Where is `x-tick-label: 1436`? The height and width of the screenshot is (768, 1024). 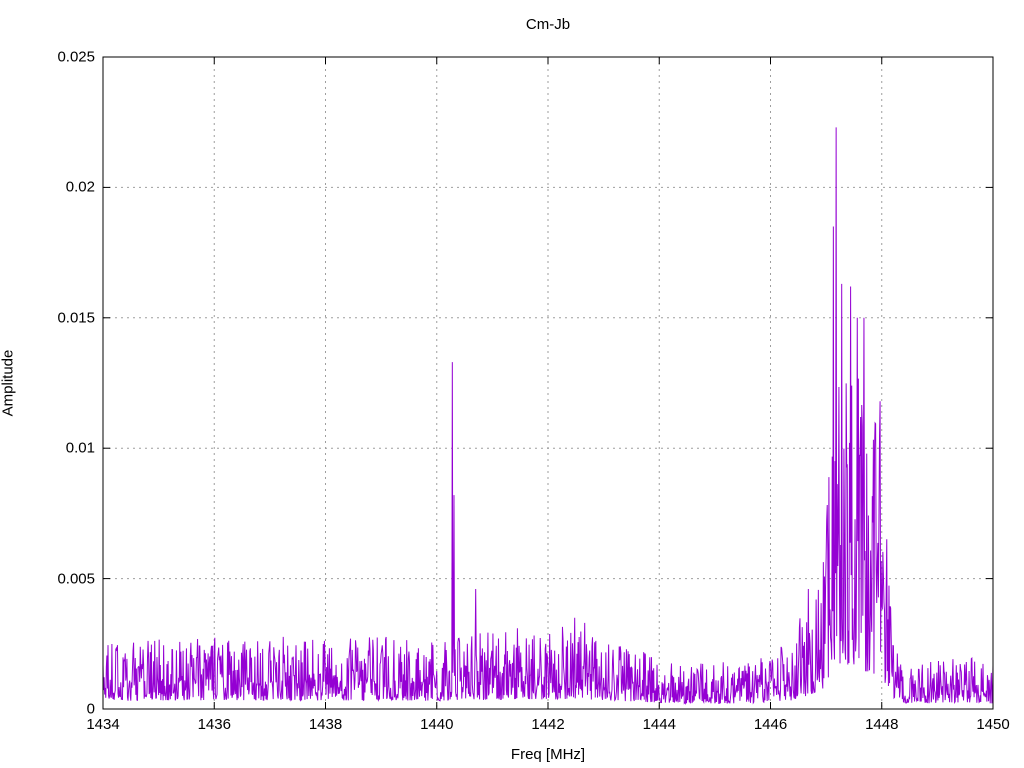 x-tick-label: 1436 is located at coordinates (214, 724).